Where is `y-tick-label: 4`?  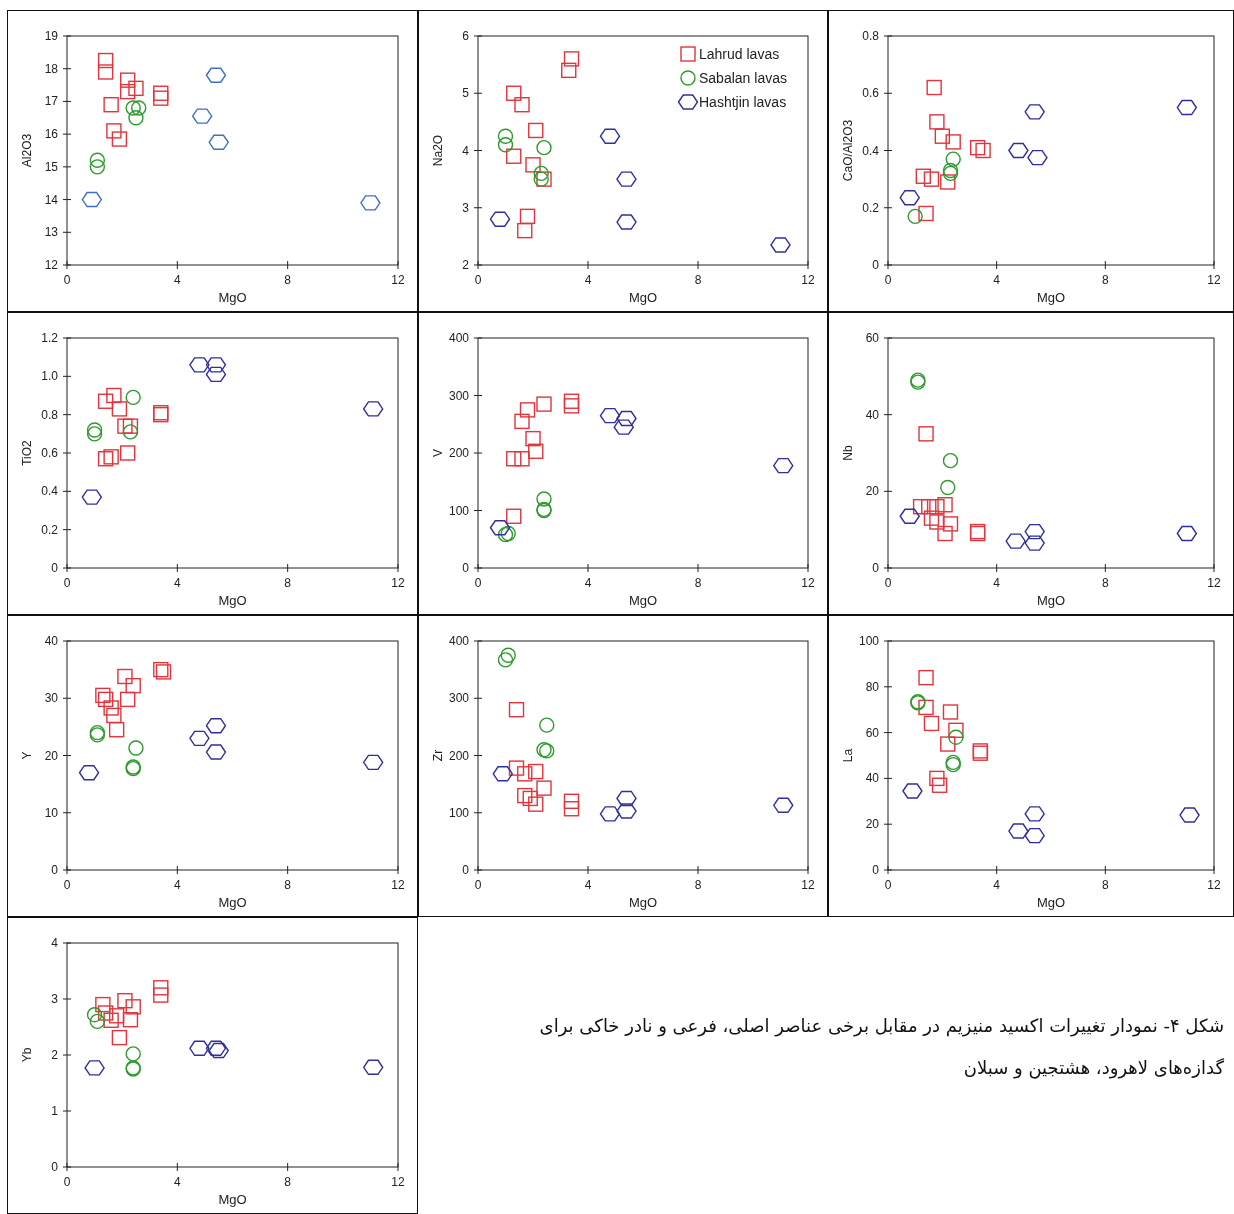 y-tick-label: 4 is located at coordinates (466, 150).